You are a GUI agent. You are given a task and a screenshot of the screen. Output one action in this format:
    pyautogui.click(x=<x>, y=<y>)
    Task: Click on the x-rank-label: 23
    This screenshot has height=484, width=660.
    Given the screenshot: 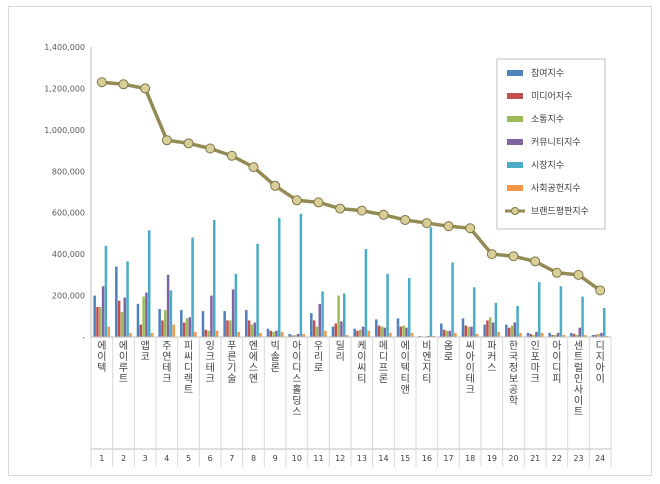 What is the action you would take?
    pyautogui.click(x=578, y=458)
    